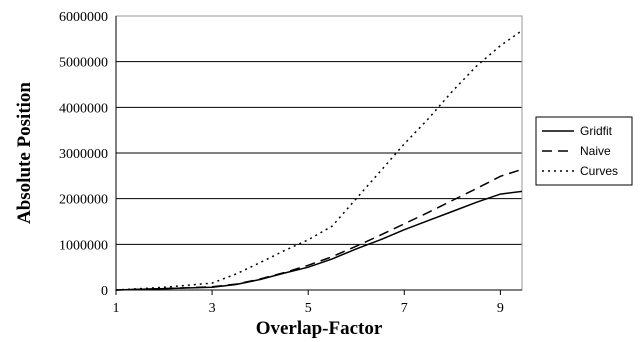  I want to click on y-tick-label: 0, so click(104, 291).